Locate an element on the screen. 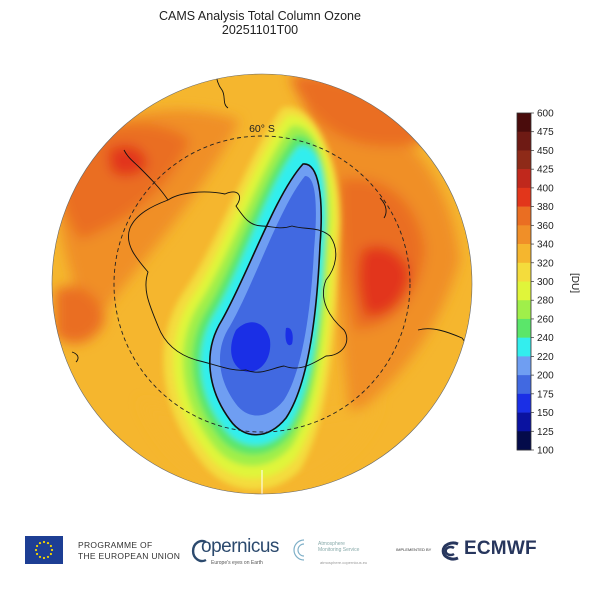  antarctic-peninsula is located at coordinates (146, 175).